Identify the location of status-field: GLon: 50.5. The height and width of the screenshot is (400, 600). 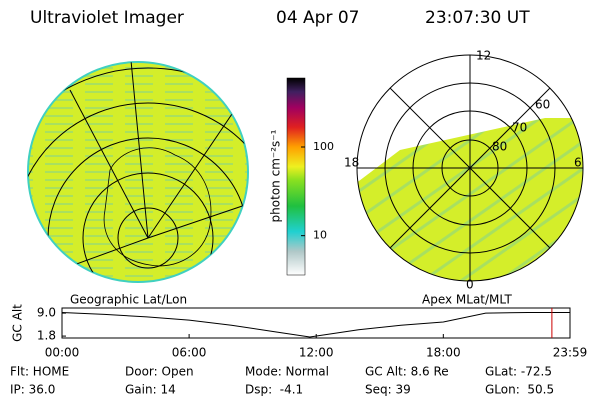
(519, 390).